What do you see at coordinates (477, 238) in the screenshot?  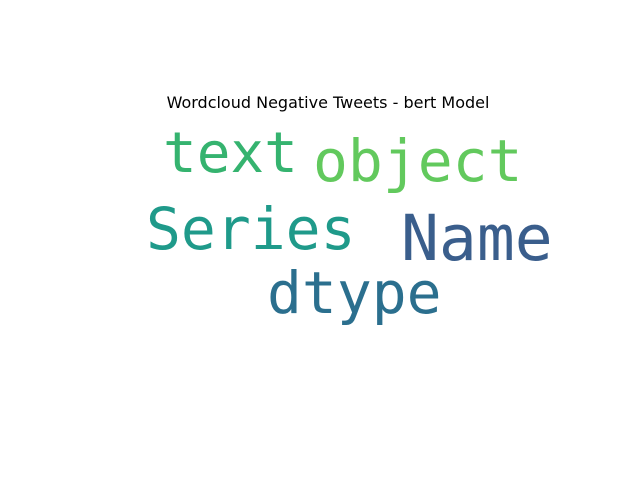 I see `word-name: Name` at bounding box center [477, 238].